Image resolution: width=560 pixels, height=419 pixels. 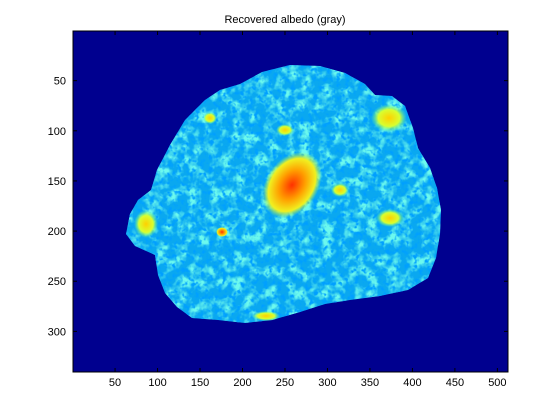 What do you see at coordinates (455, 383) in the screenshot?
I see `x-tick-label: 450` at bounding box center [455, 383].